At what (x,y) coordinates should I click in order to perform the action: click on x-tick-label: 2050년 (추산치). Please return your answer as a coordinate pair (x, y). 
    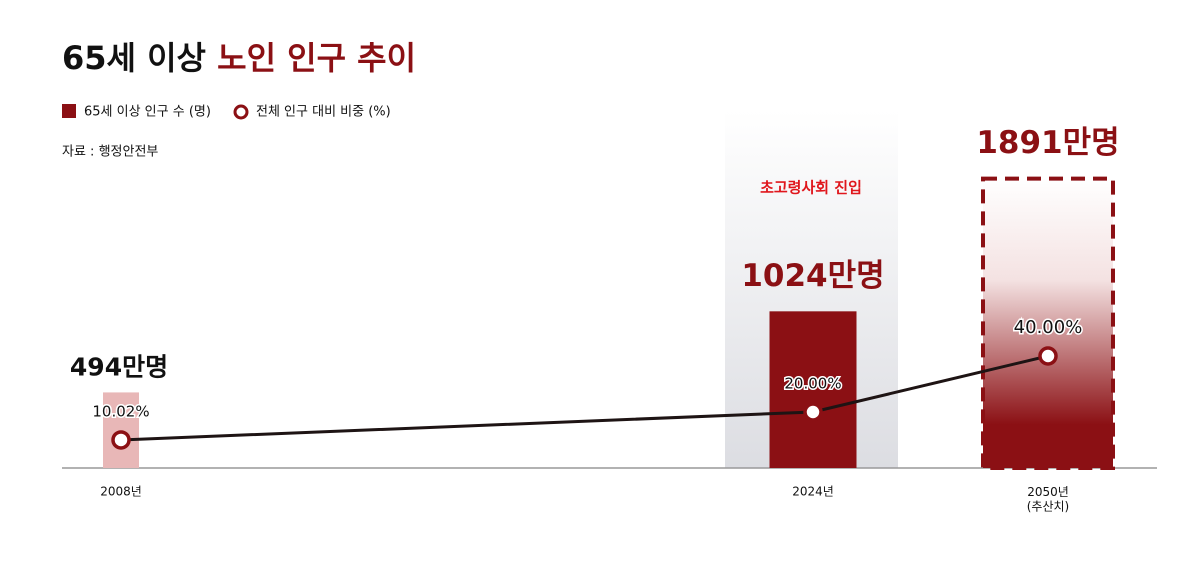
    Looking at the image, I should click on (1048, 499).